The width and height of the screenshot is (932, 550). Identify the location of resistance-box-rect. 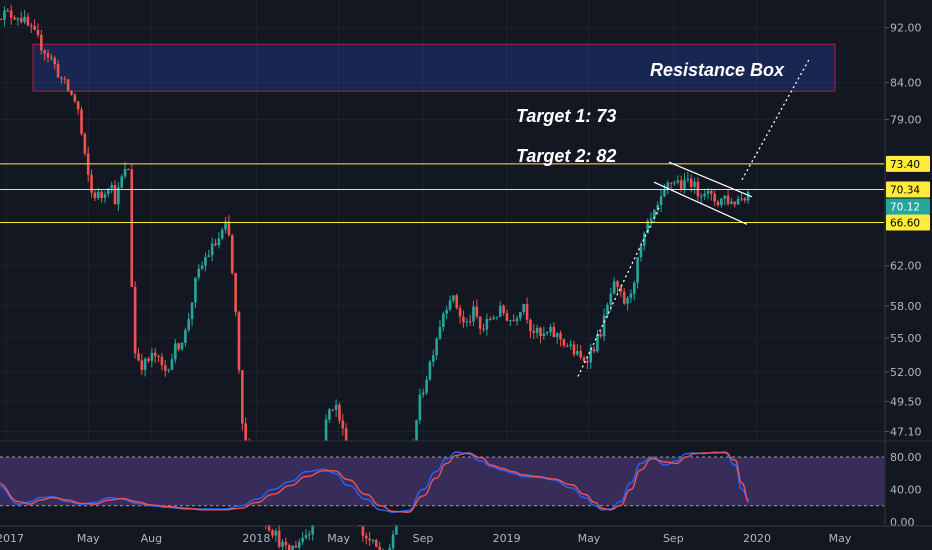
(434, 67).